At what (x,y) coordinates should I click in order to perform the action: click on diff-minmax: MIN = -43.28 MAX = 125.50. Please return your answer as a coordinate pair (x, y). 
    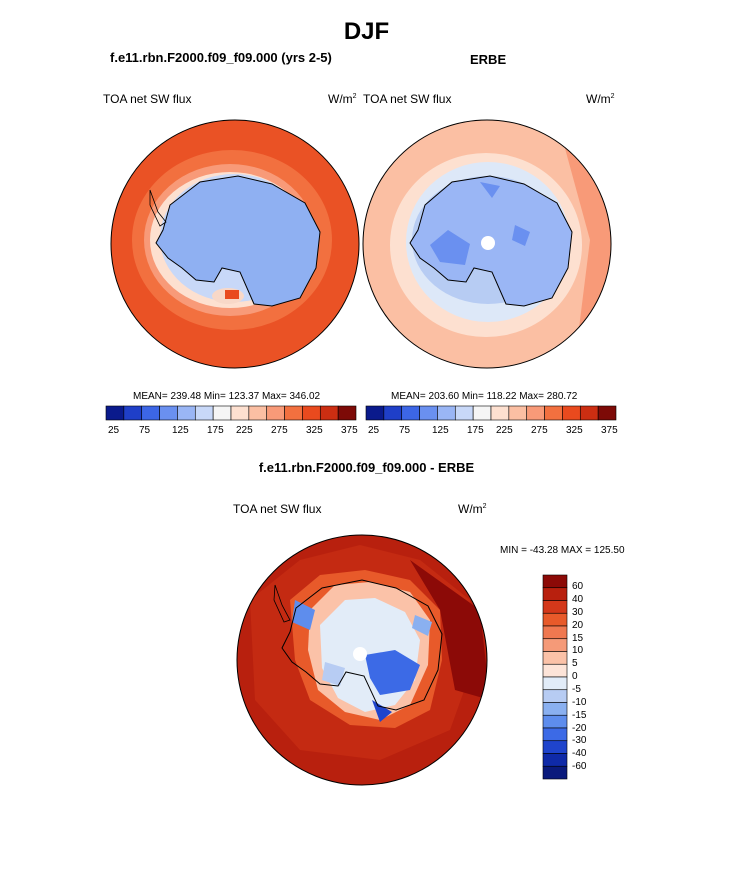
    Looking at the image, I should click on (562, 550).